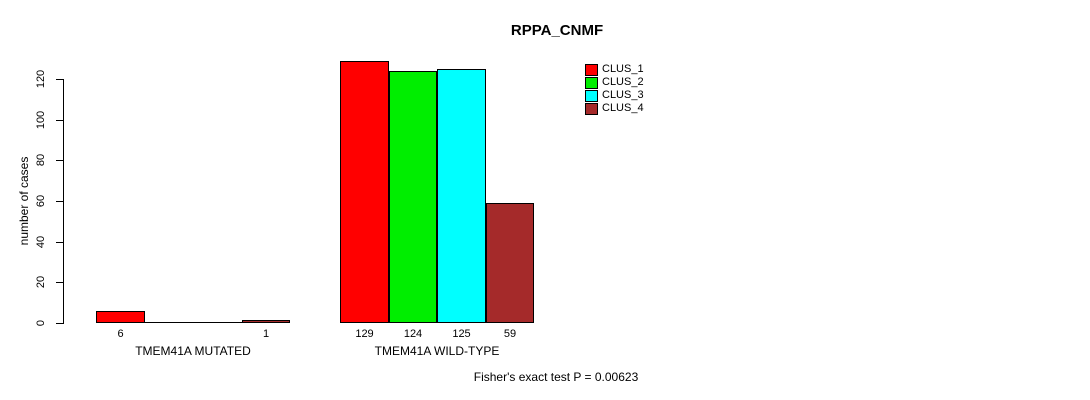 This screenshot has height=400, width=1090. What do you see at coordinates (413, 197) in the screenshot?
I see `bar-clus_2-group1` at bounding box center [413, 197].